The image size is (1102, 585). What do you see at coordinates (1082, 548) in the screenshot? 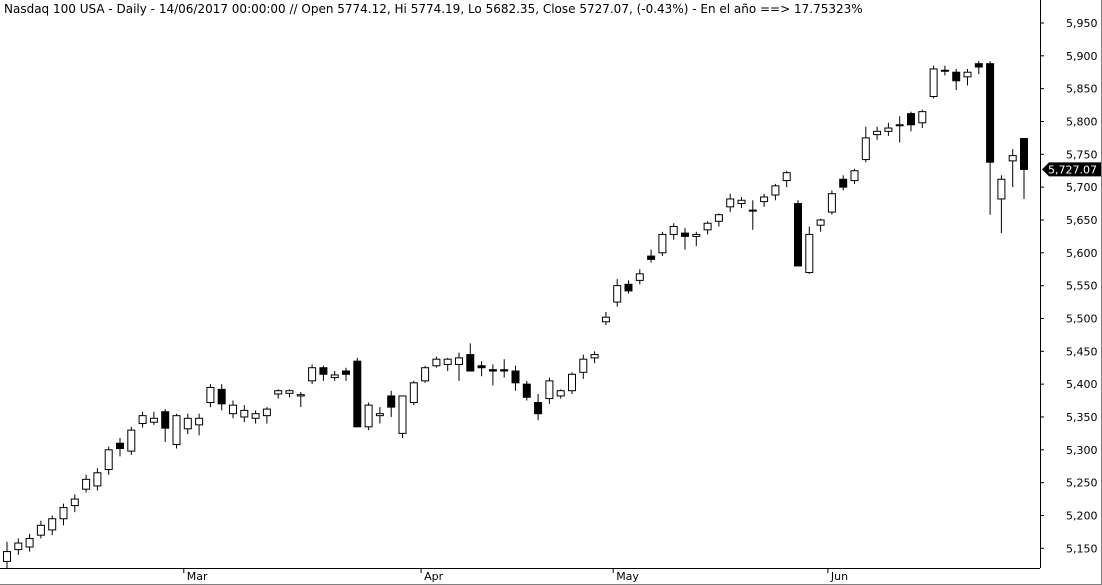
I see `y-tick-label: 5,150` at bounding box center [1082, 548].